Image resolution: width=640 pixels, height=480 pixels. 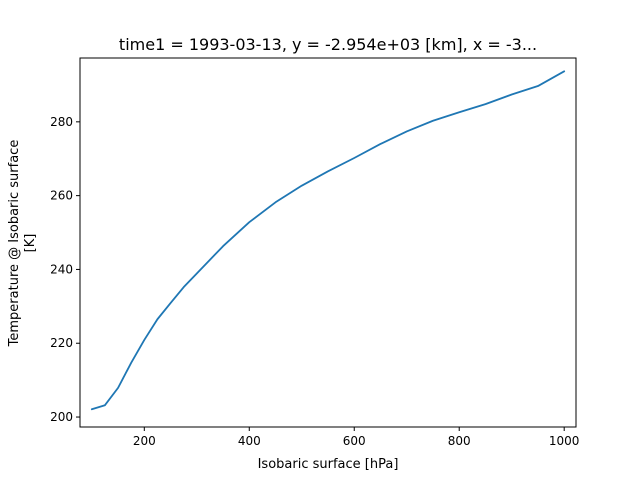 What do you see at coordinates (459, 441) in the screenshot?
I see `x-tick-label-3: 800` at bounding box center [459, 441].